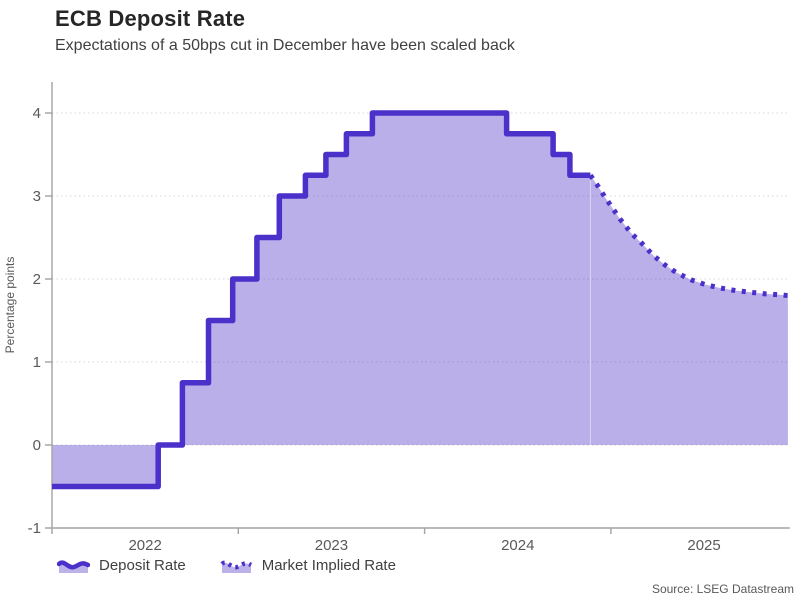 The height and width of the screenshot is (601, 801). What do you see at coordinates (37, 445) in the screenshot?
I see `y-tick-label: 0` at bounding box center [37, 445].